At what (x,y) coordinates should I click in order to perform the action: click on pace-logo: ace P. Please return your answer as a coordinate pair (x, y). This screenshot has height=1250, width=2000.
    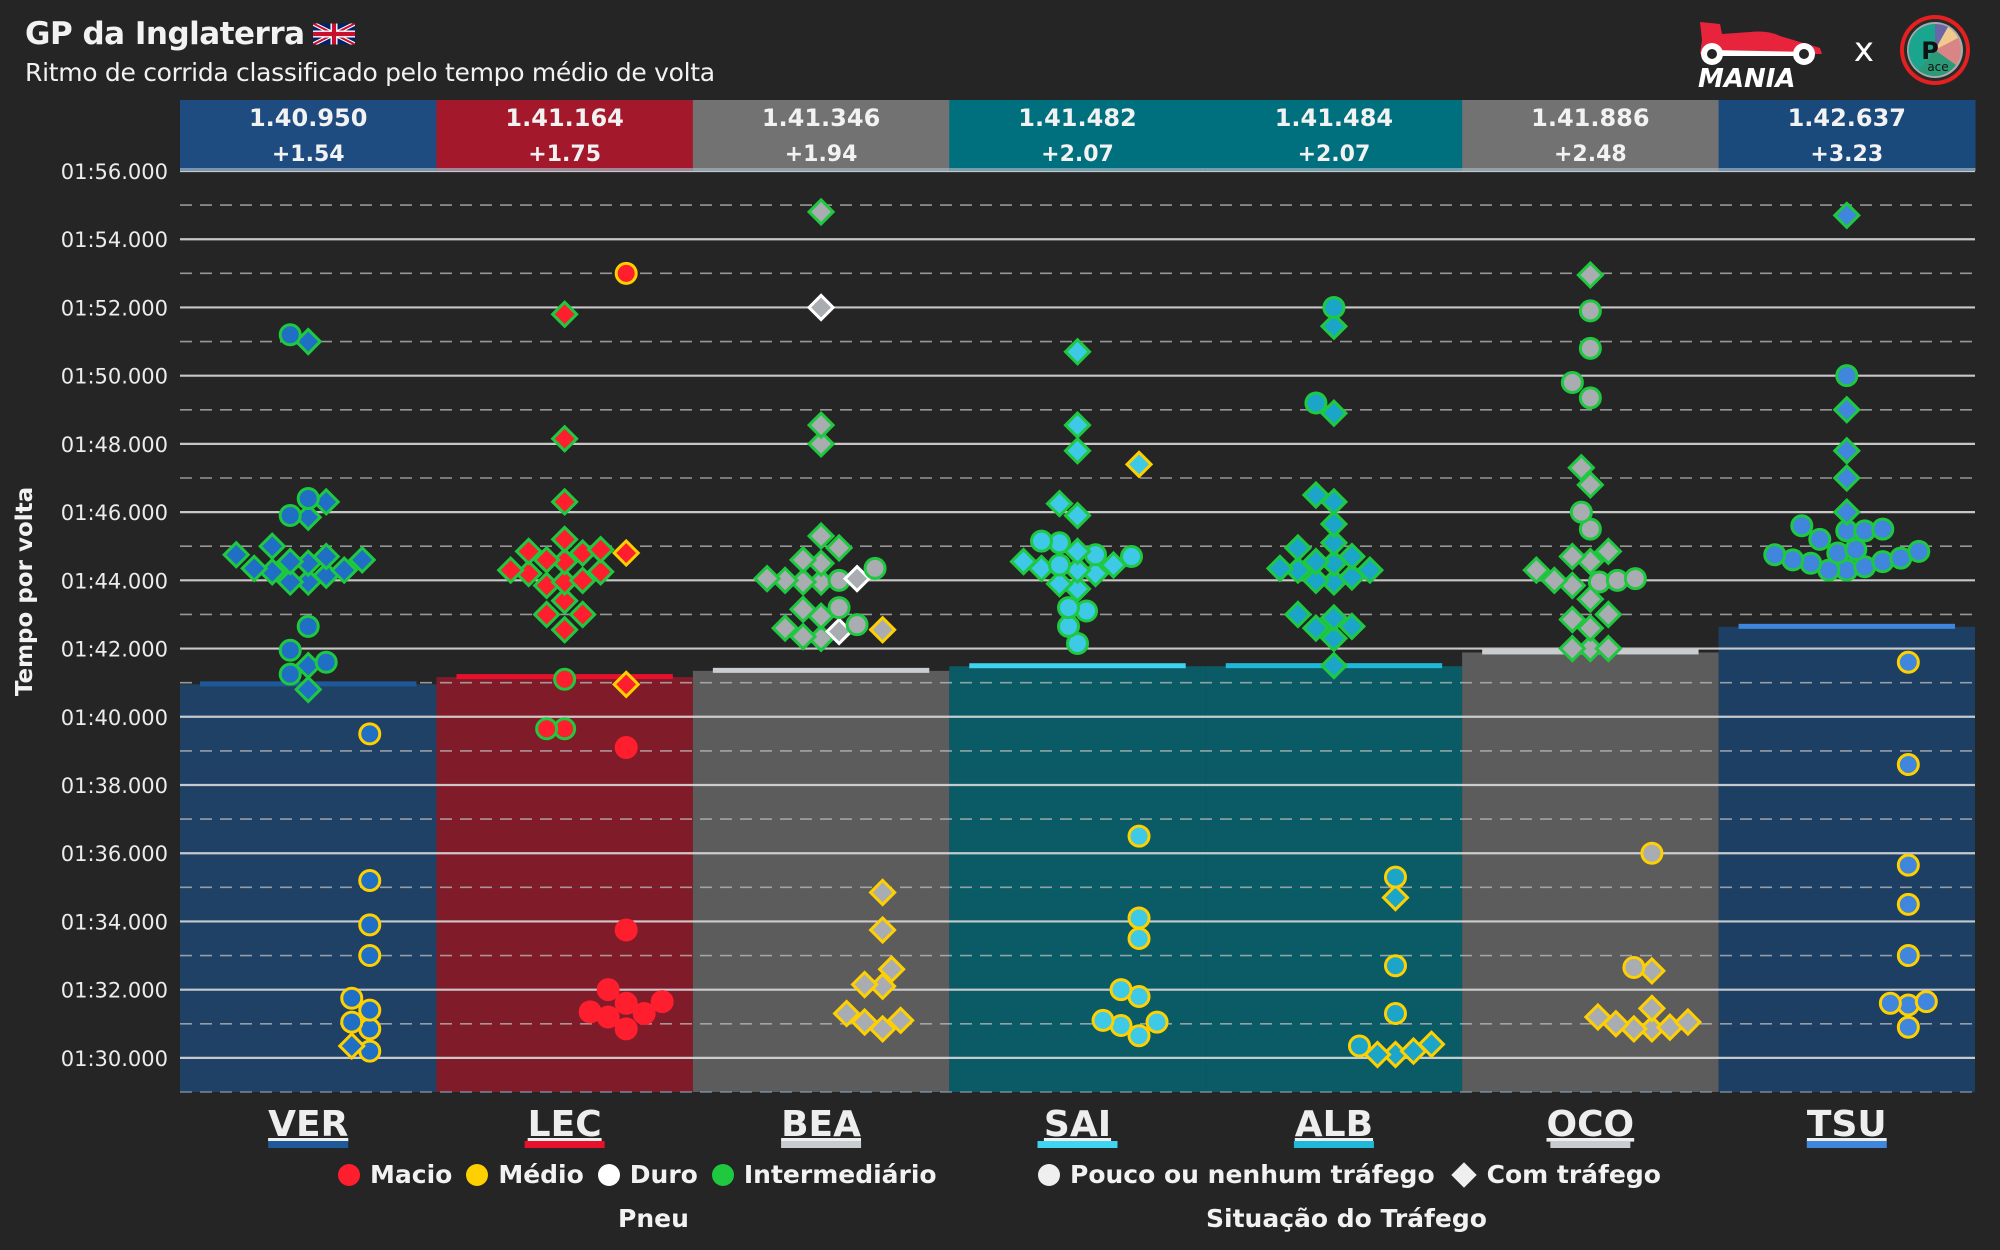
    Looking at the image, I should click on (1935, 50).